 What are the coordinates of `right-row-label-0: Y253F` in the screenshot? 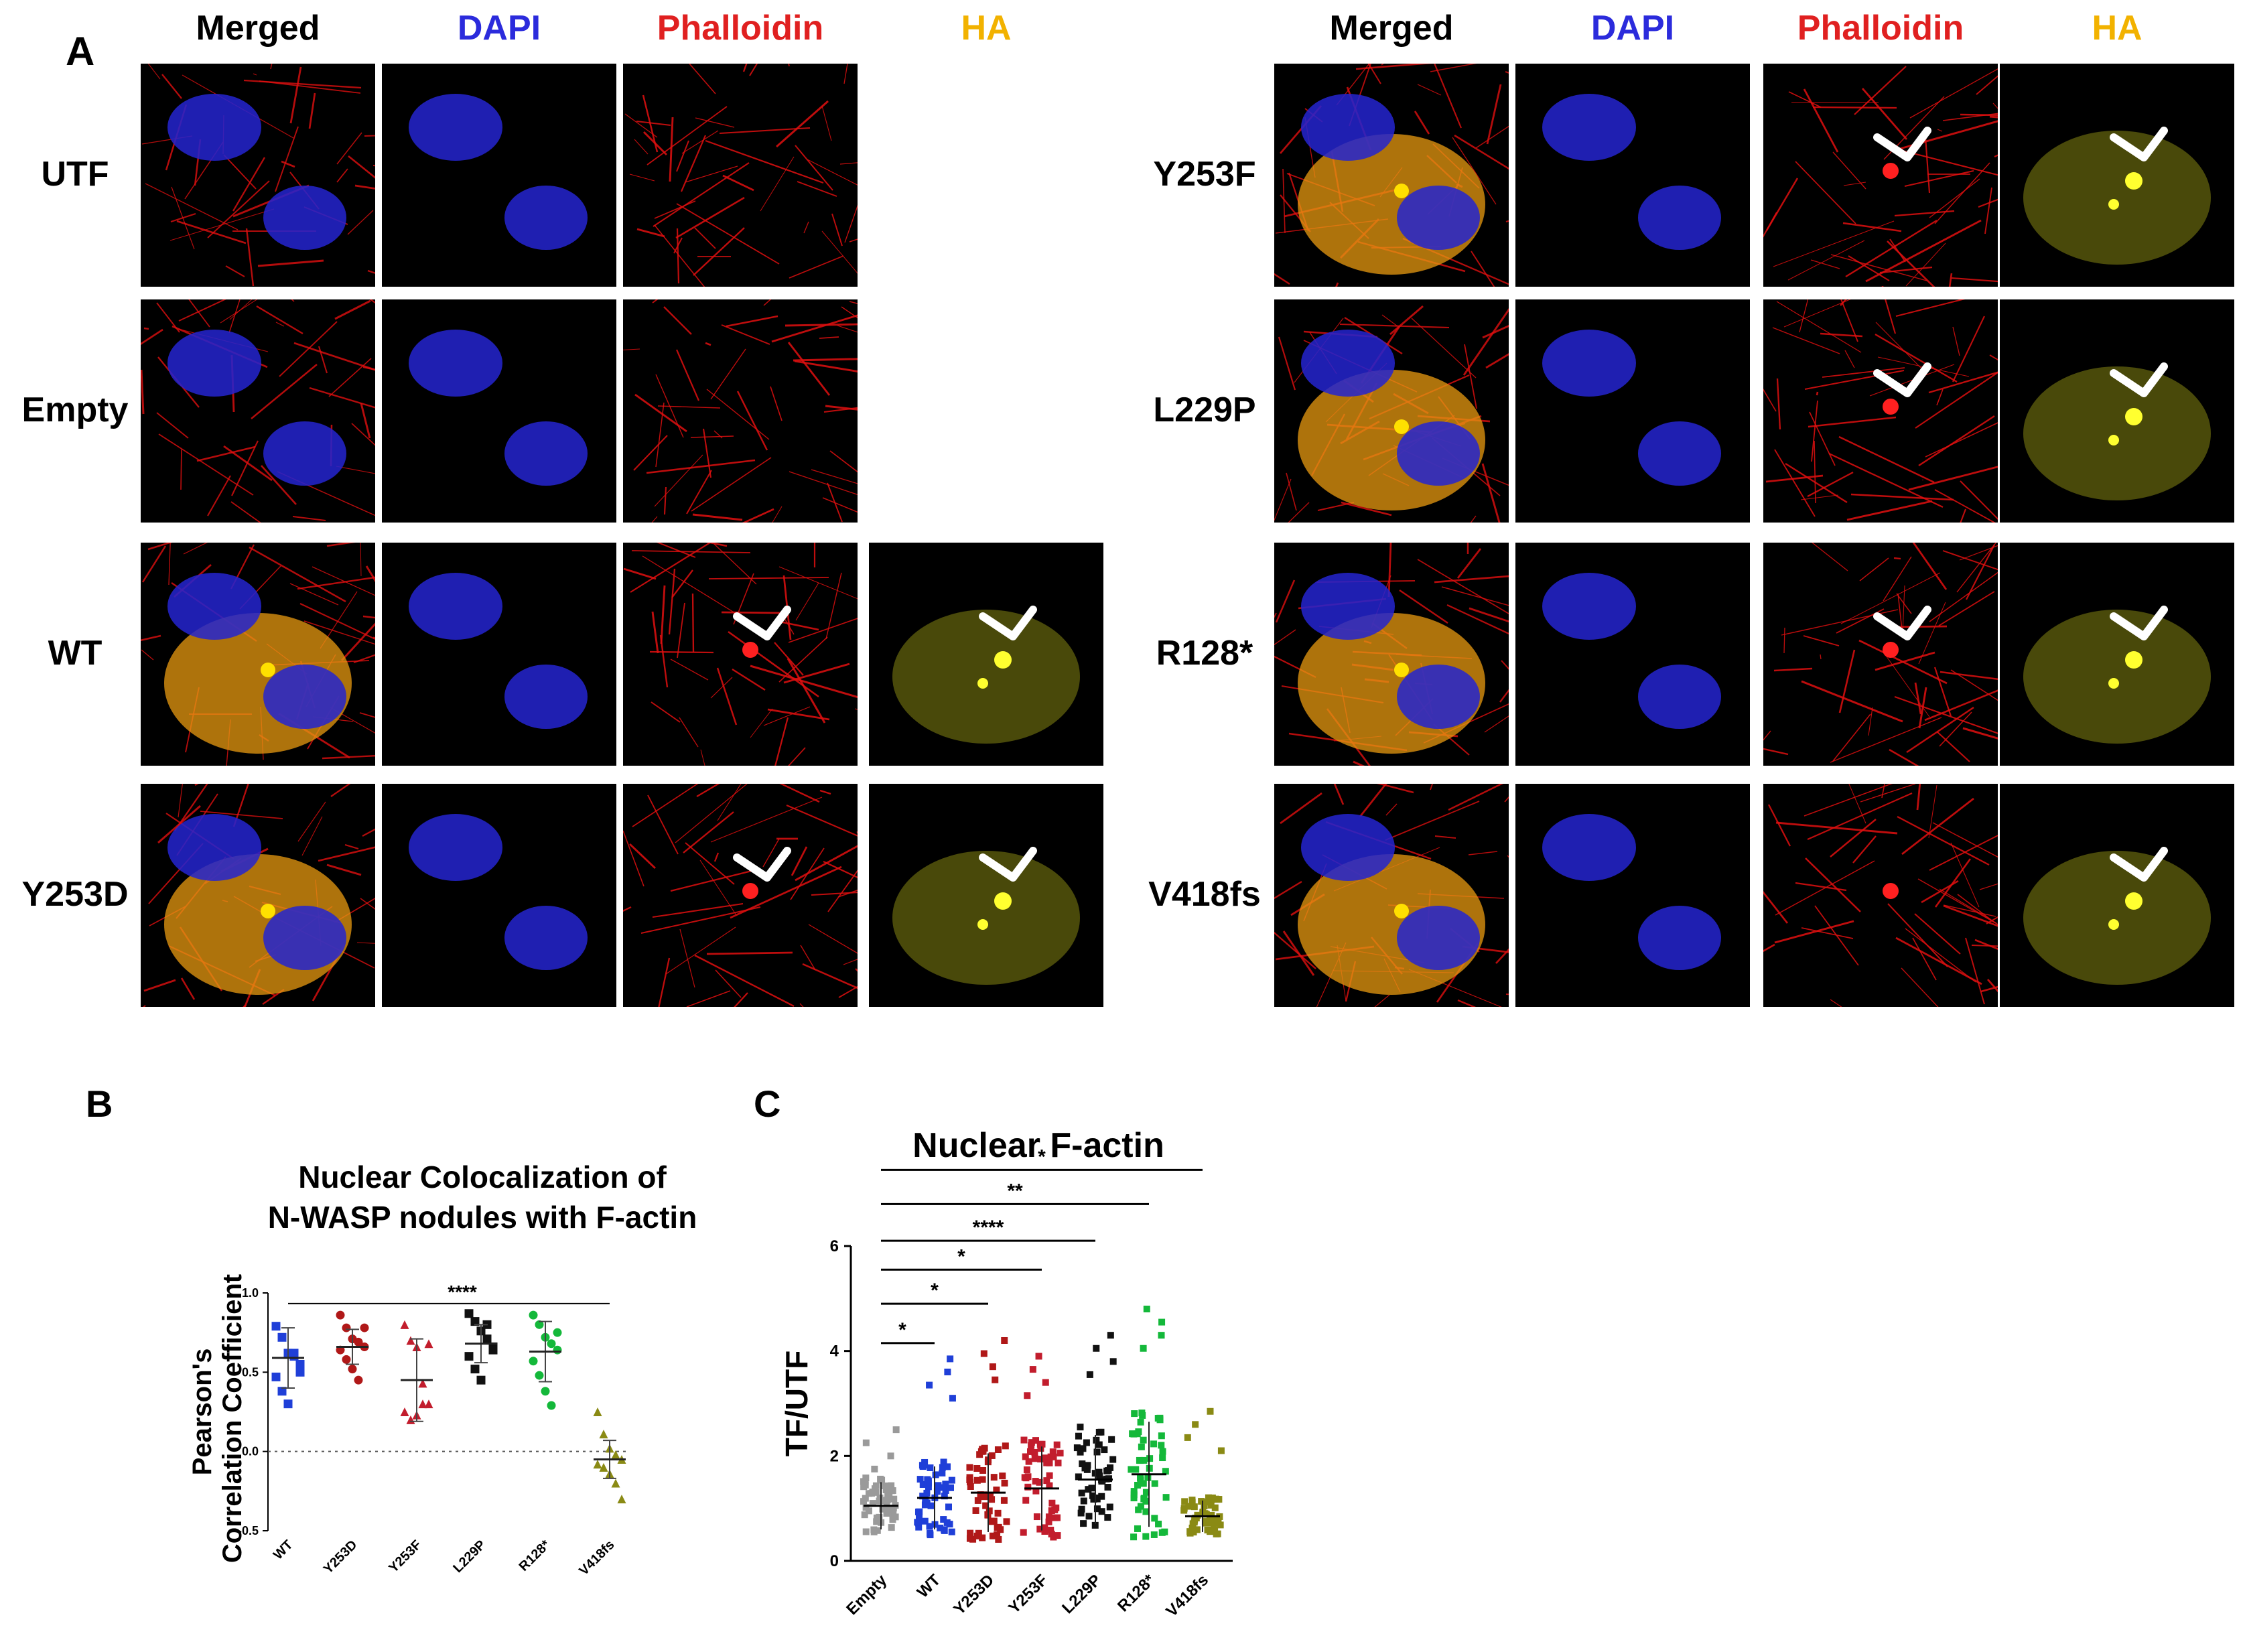 It's located at (1204, 174).